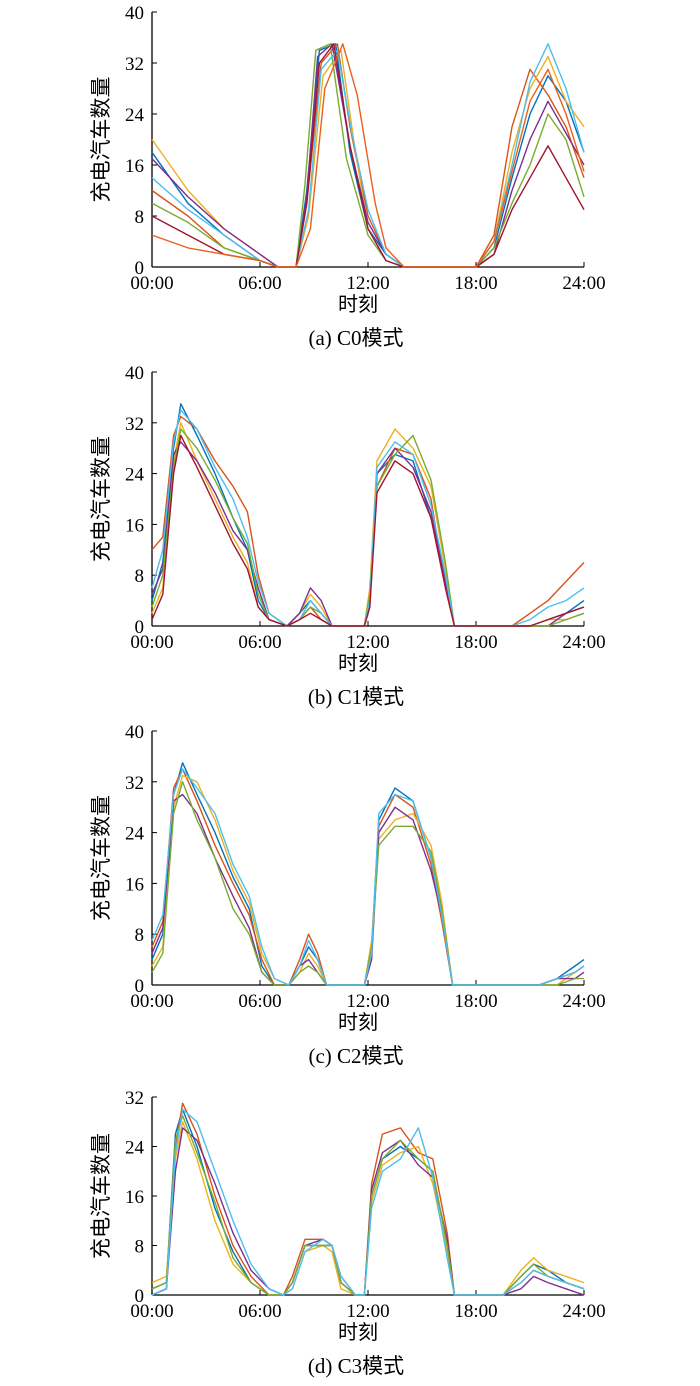 Image resolution: width=700 pixels, height=1386 pixels. What do you see at coordinates (356, 1366) in the screenshot?
I see `panel-caption: (d) C3模式` at bounding box center [356, 1366].